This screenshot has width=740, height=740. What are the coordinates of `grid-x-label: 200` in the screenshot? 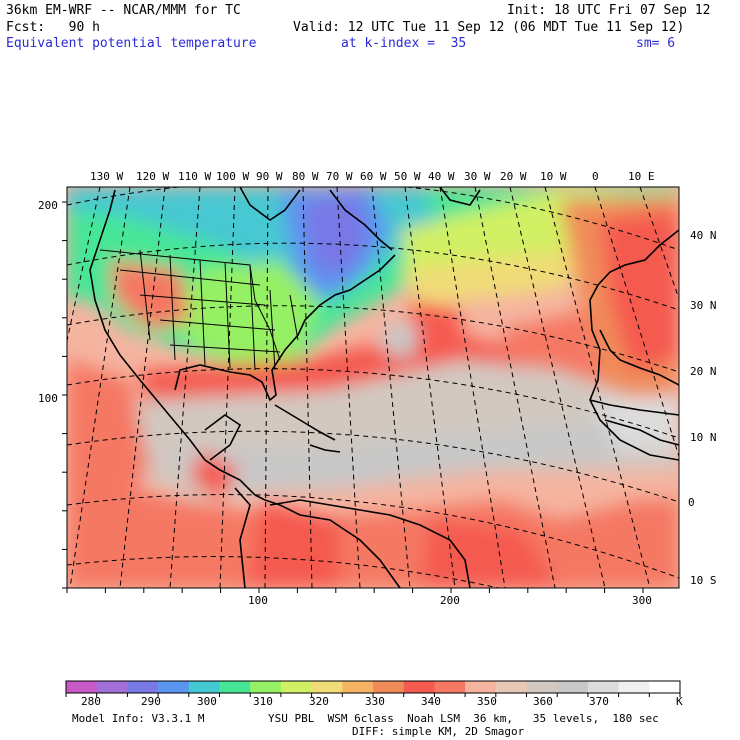 It's located at (450, 600).